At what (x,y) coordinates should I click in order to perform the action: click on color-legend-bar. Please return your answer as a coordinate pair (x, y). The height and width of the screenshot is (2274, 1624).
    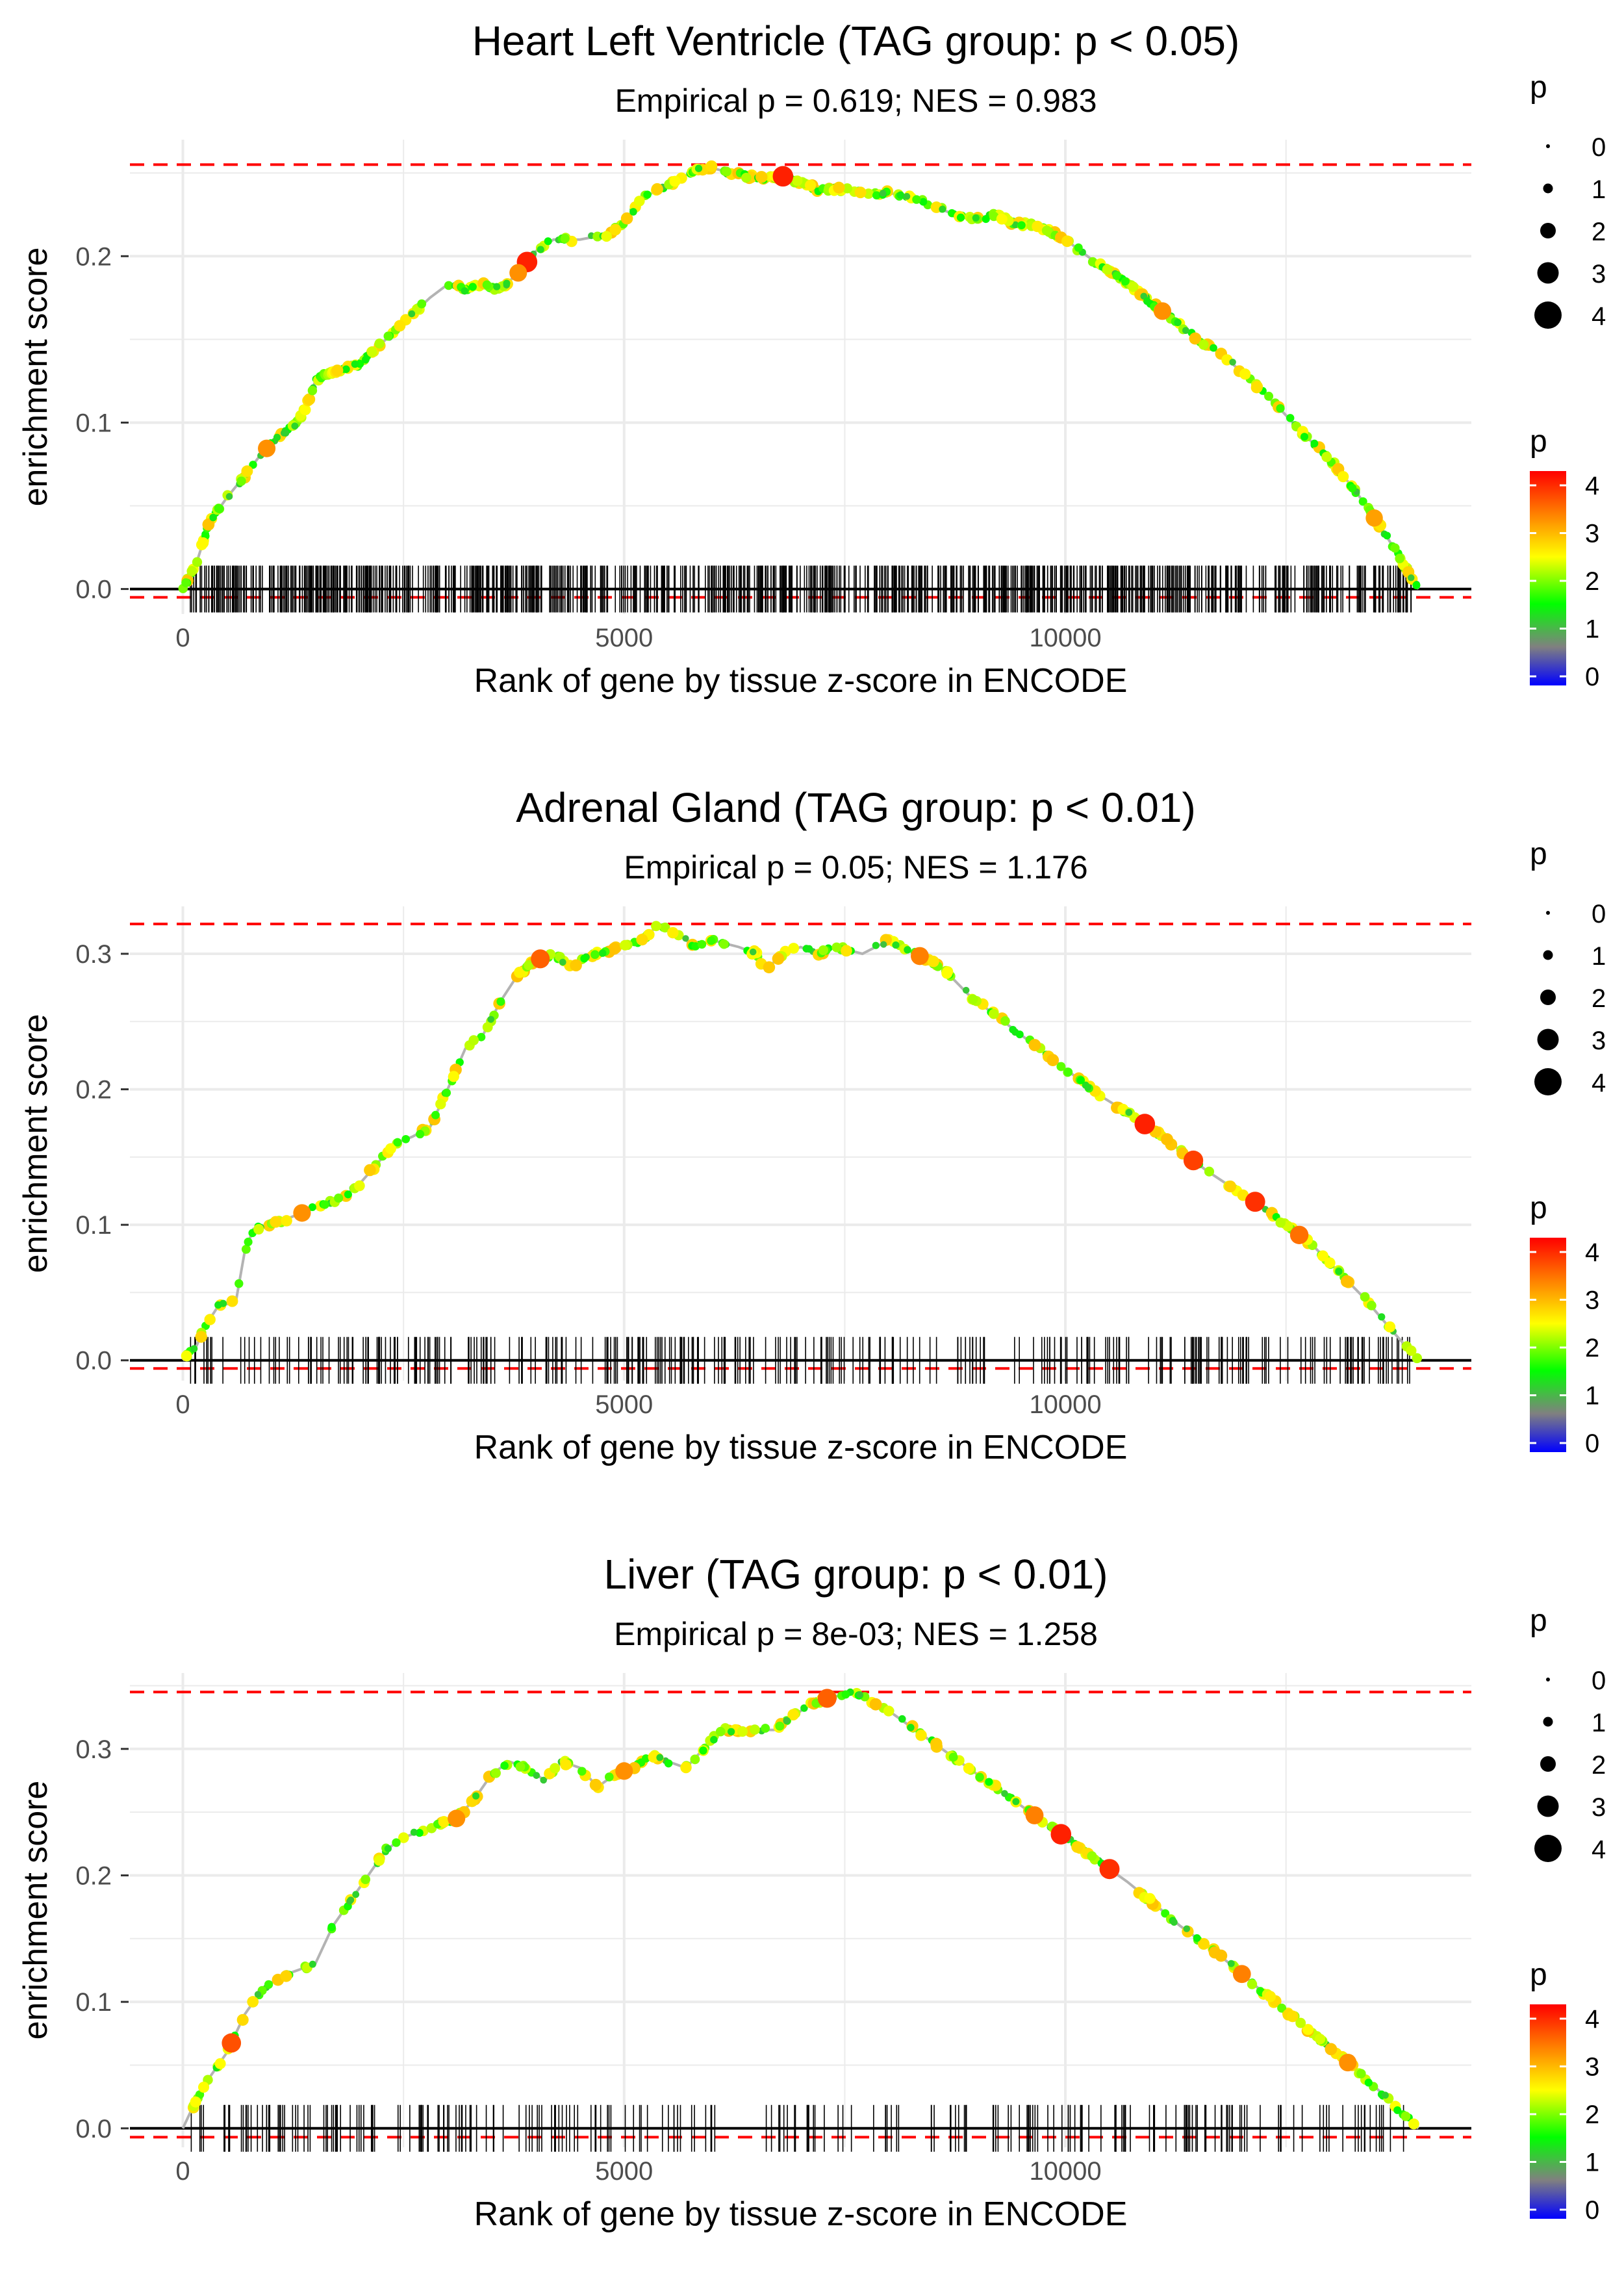
    Looking at the image, I should click on (1548, 2111).